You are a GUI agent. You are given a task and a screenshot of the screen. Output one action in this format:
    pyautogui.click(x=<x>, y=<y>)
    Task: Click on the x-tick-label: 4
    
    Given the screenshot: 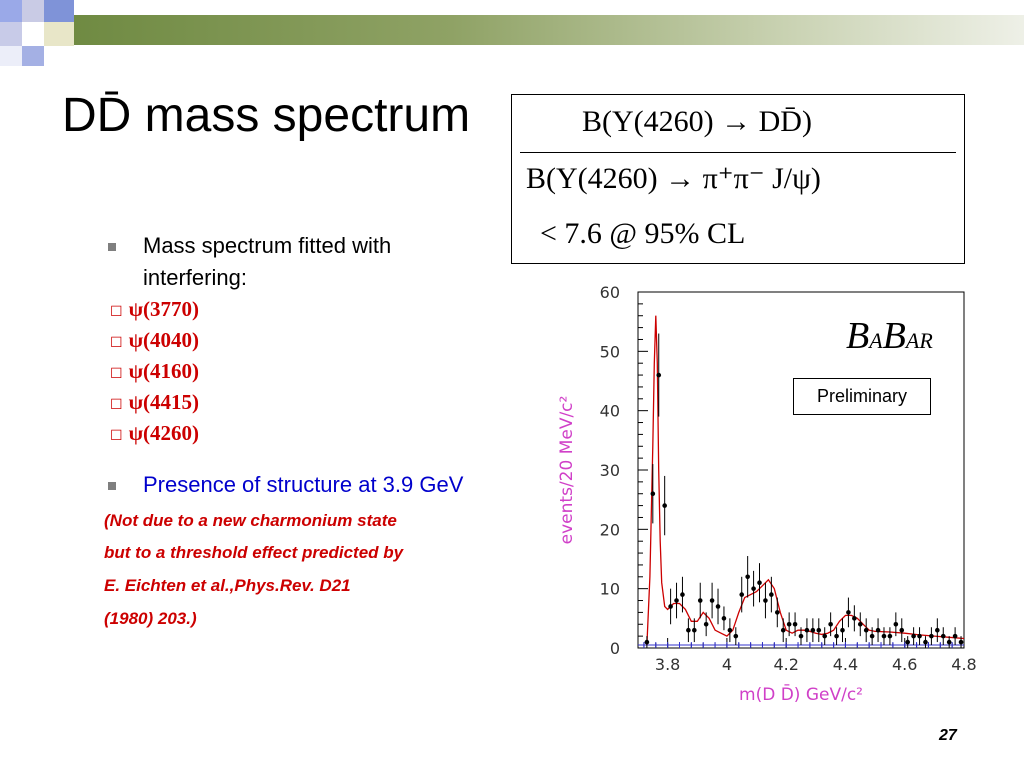 What is the action you would take?
    pyautogui.click(x=727, y=664)
    